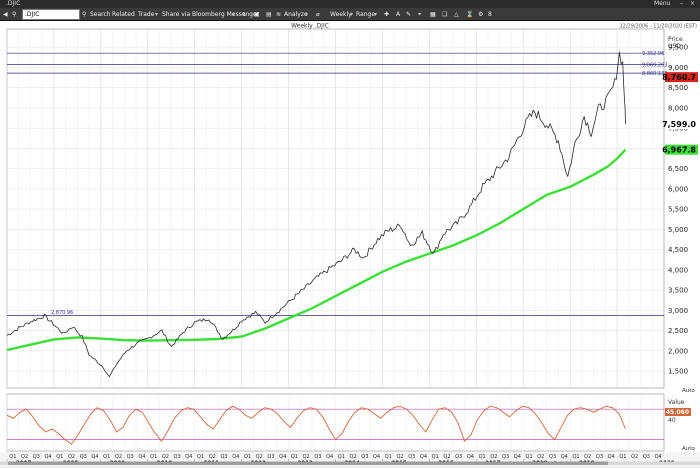 This screenshot has width=700, height=468. I want to click on y-tick-label: 4,000, so click(678, 270).